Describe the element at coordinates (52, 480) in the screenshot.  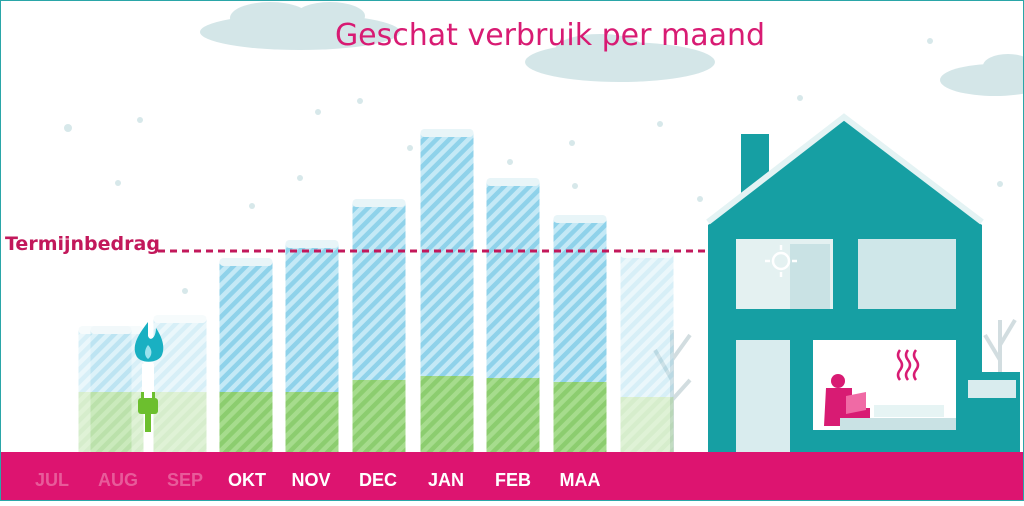
I see `month-label-jul: JUL` at that location.